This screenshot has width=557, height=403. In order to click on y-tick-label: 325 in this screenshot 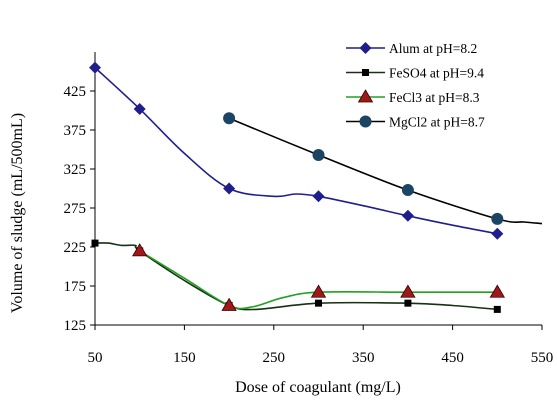, I will do `click(75, 170)`.